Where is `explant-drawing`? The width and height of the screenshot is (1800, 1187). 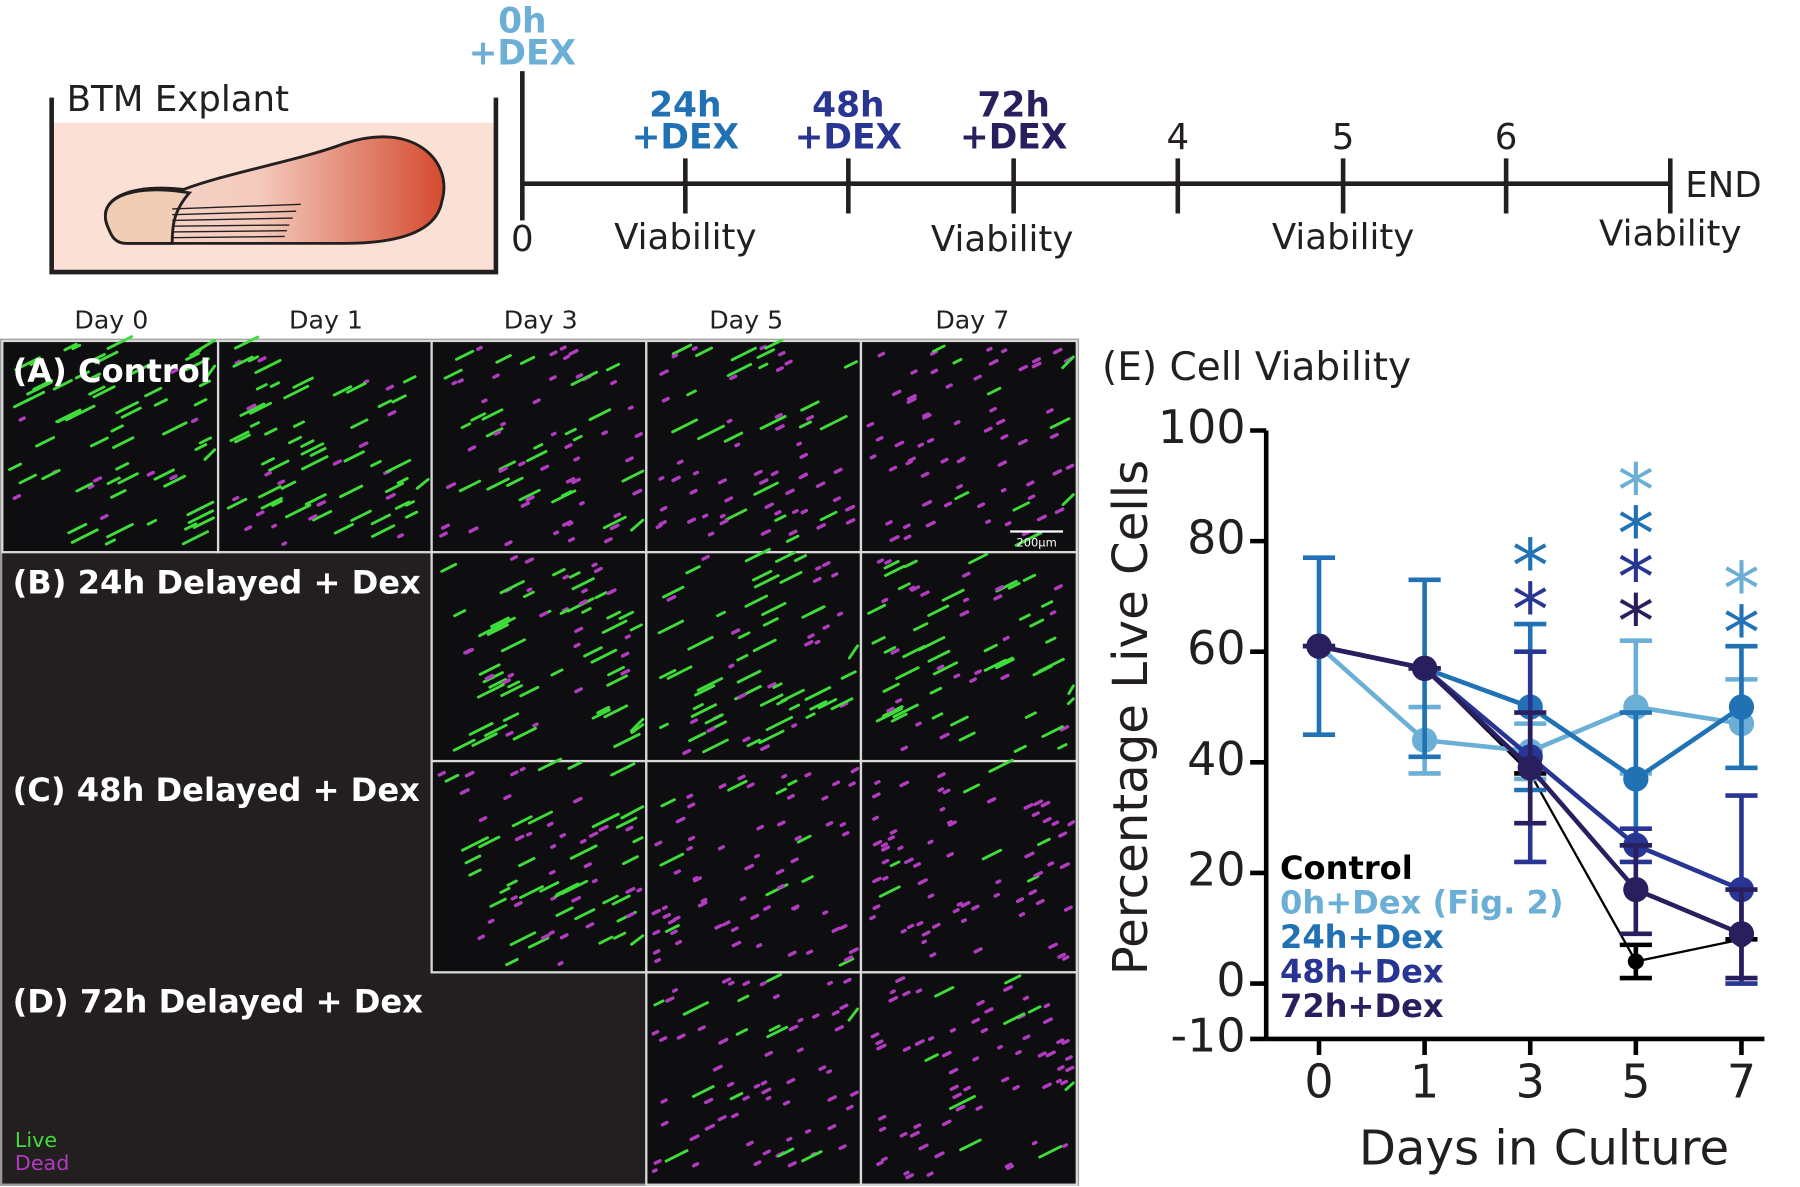 explant-drawing is located at coordinates (274, 186).